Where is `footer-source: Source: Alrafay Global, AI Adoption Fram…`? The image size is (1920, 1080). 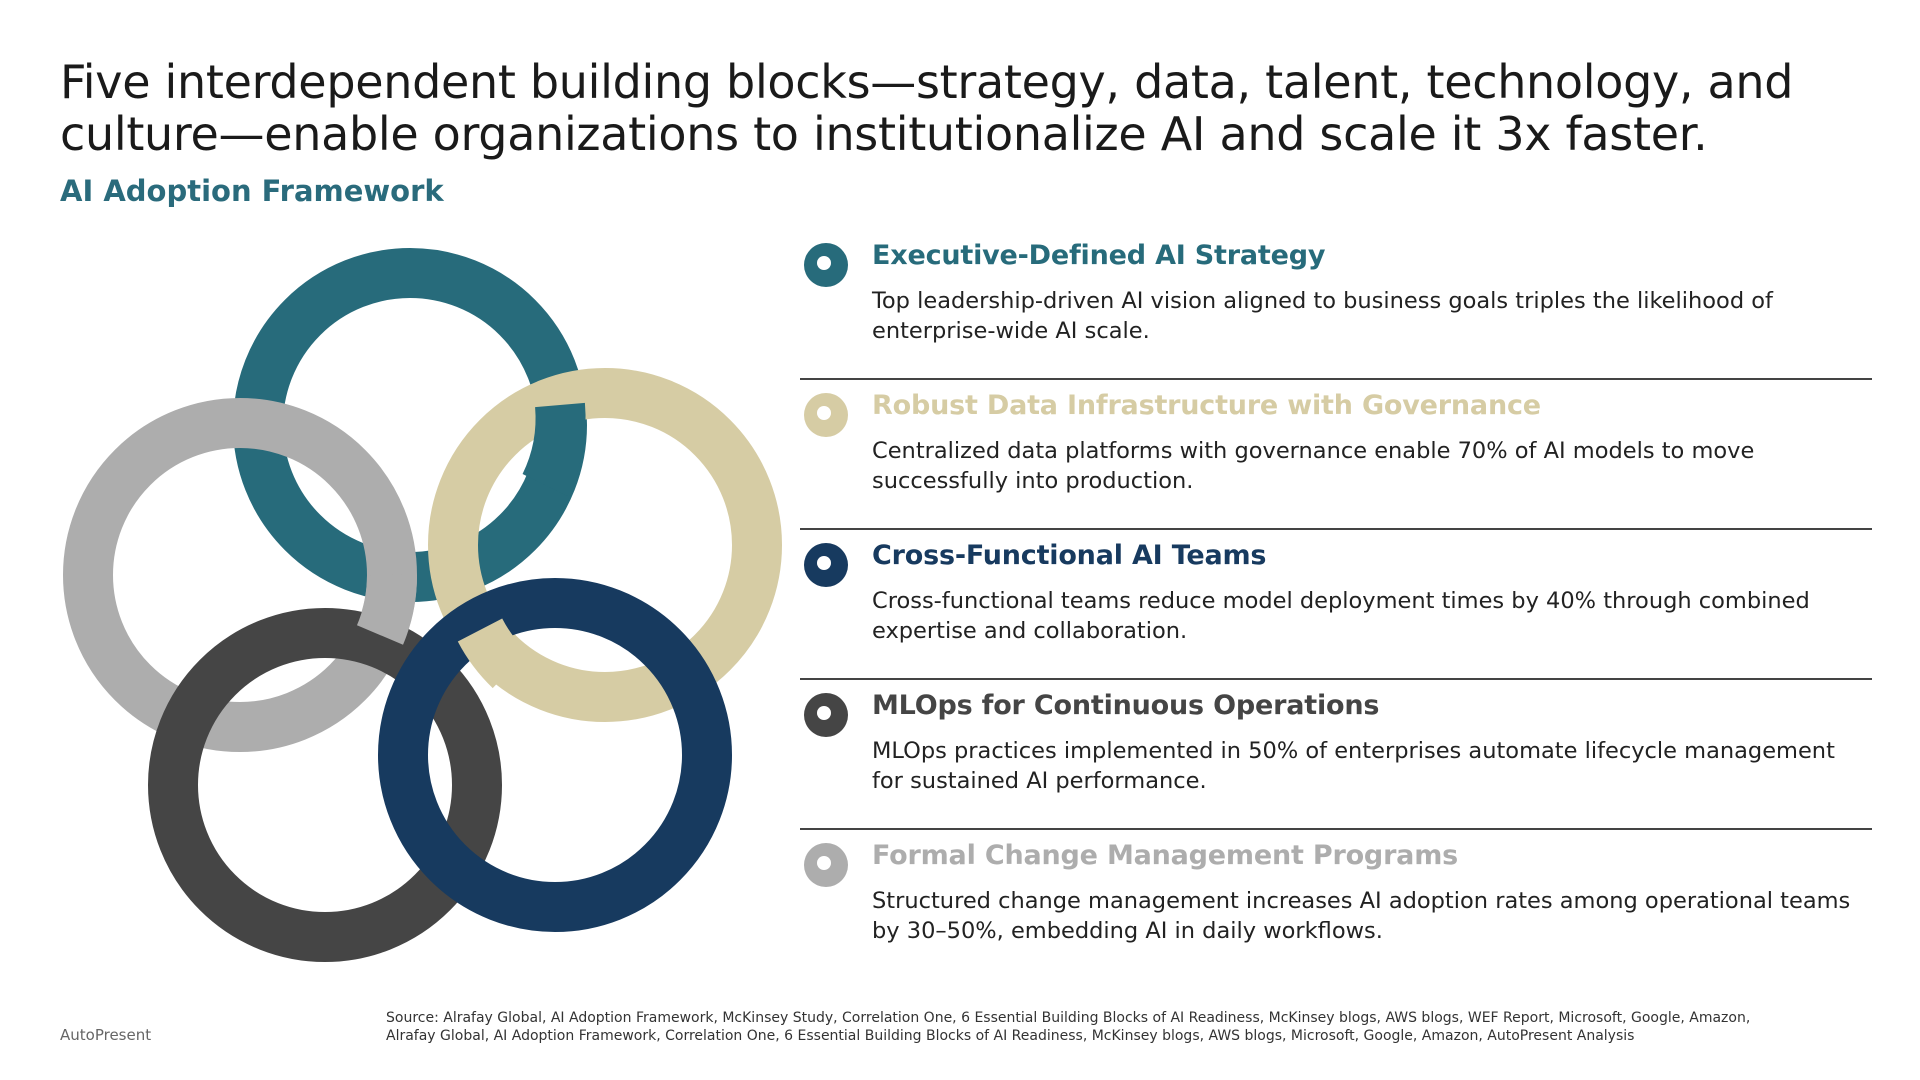 footer-source: Source: Alrafay Global, AI Adoption Fram… is located at coordinates (1136, 1027).